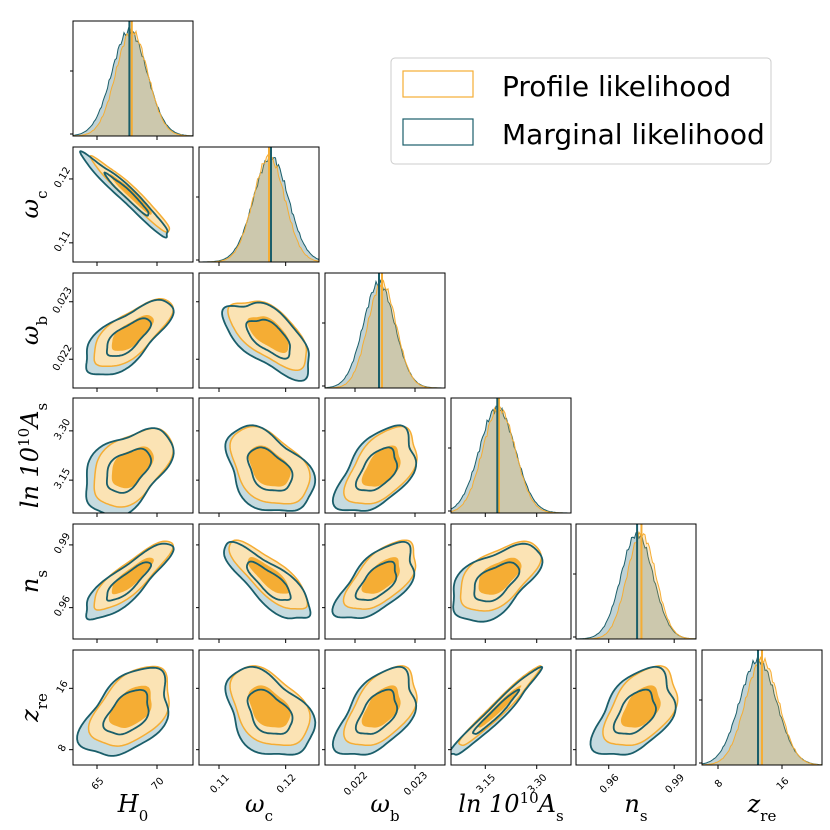 The width and height of the screenshot is (830, 830). What do you see at coordinates (259, 207) in the screenshot?
I see `profile-curve-wc` at bounding box center [259, 207].